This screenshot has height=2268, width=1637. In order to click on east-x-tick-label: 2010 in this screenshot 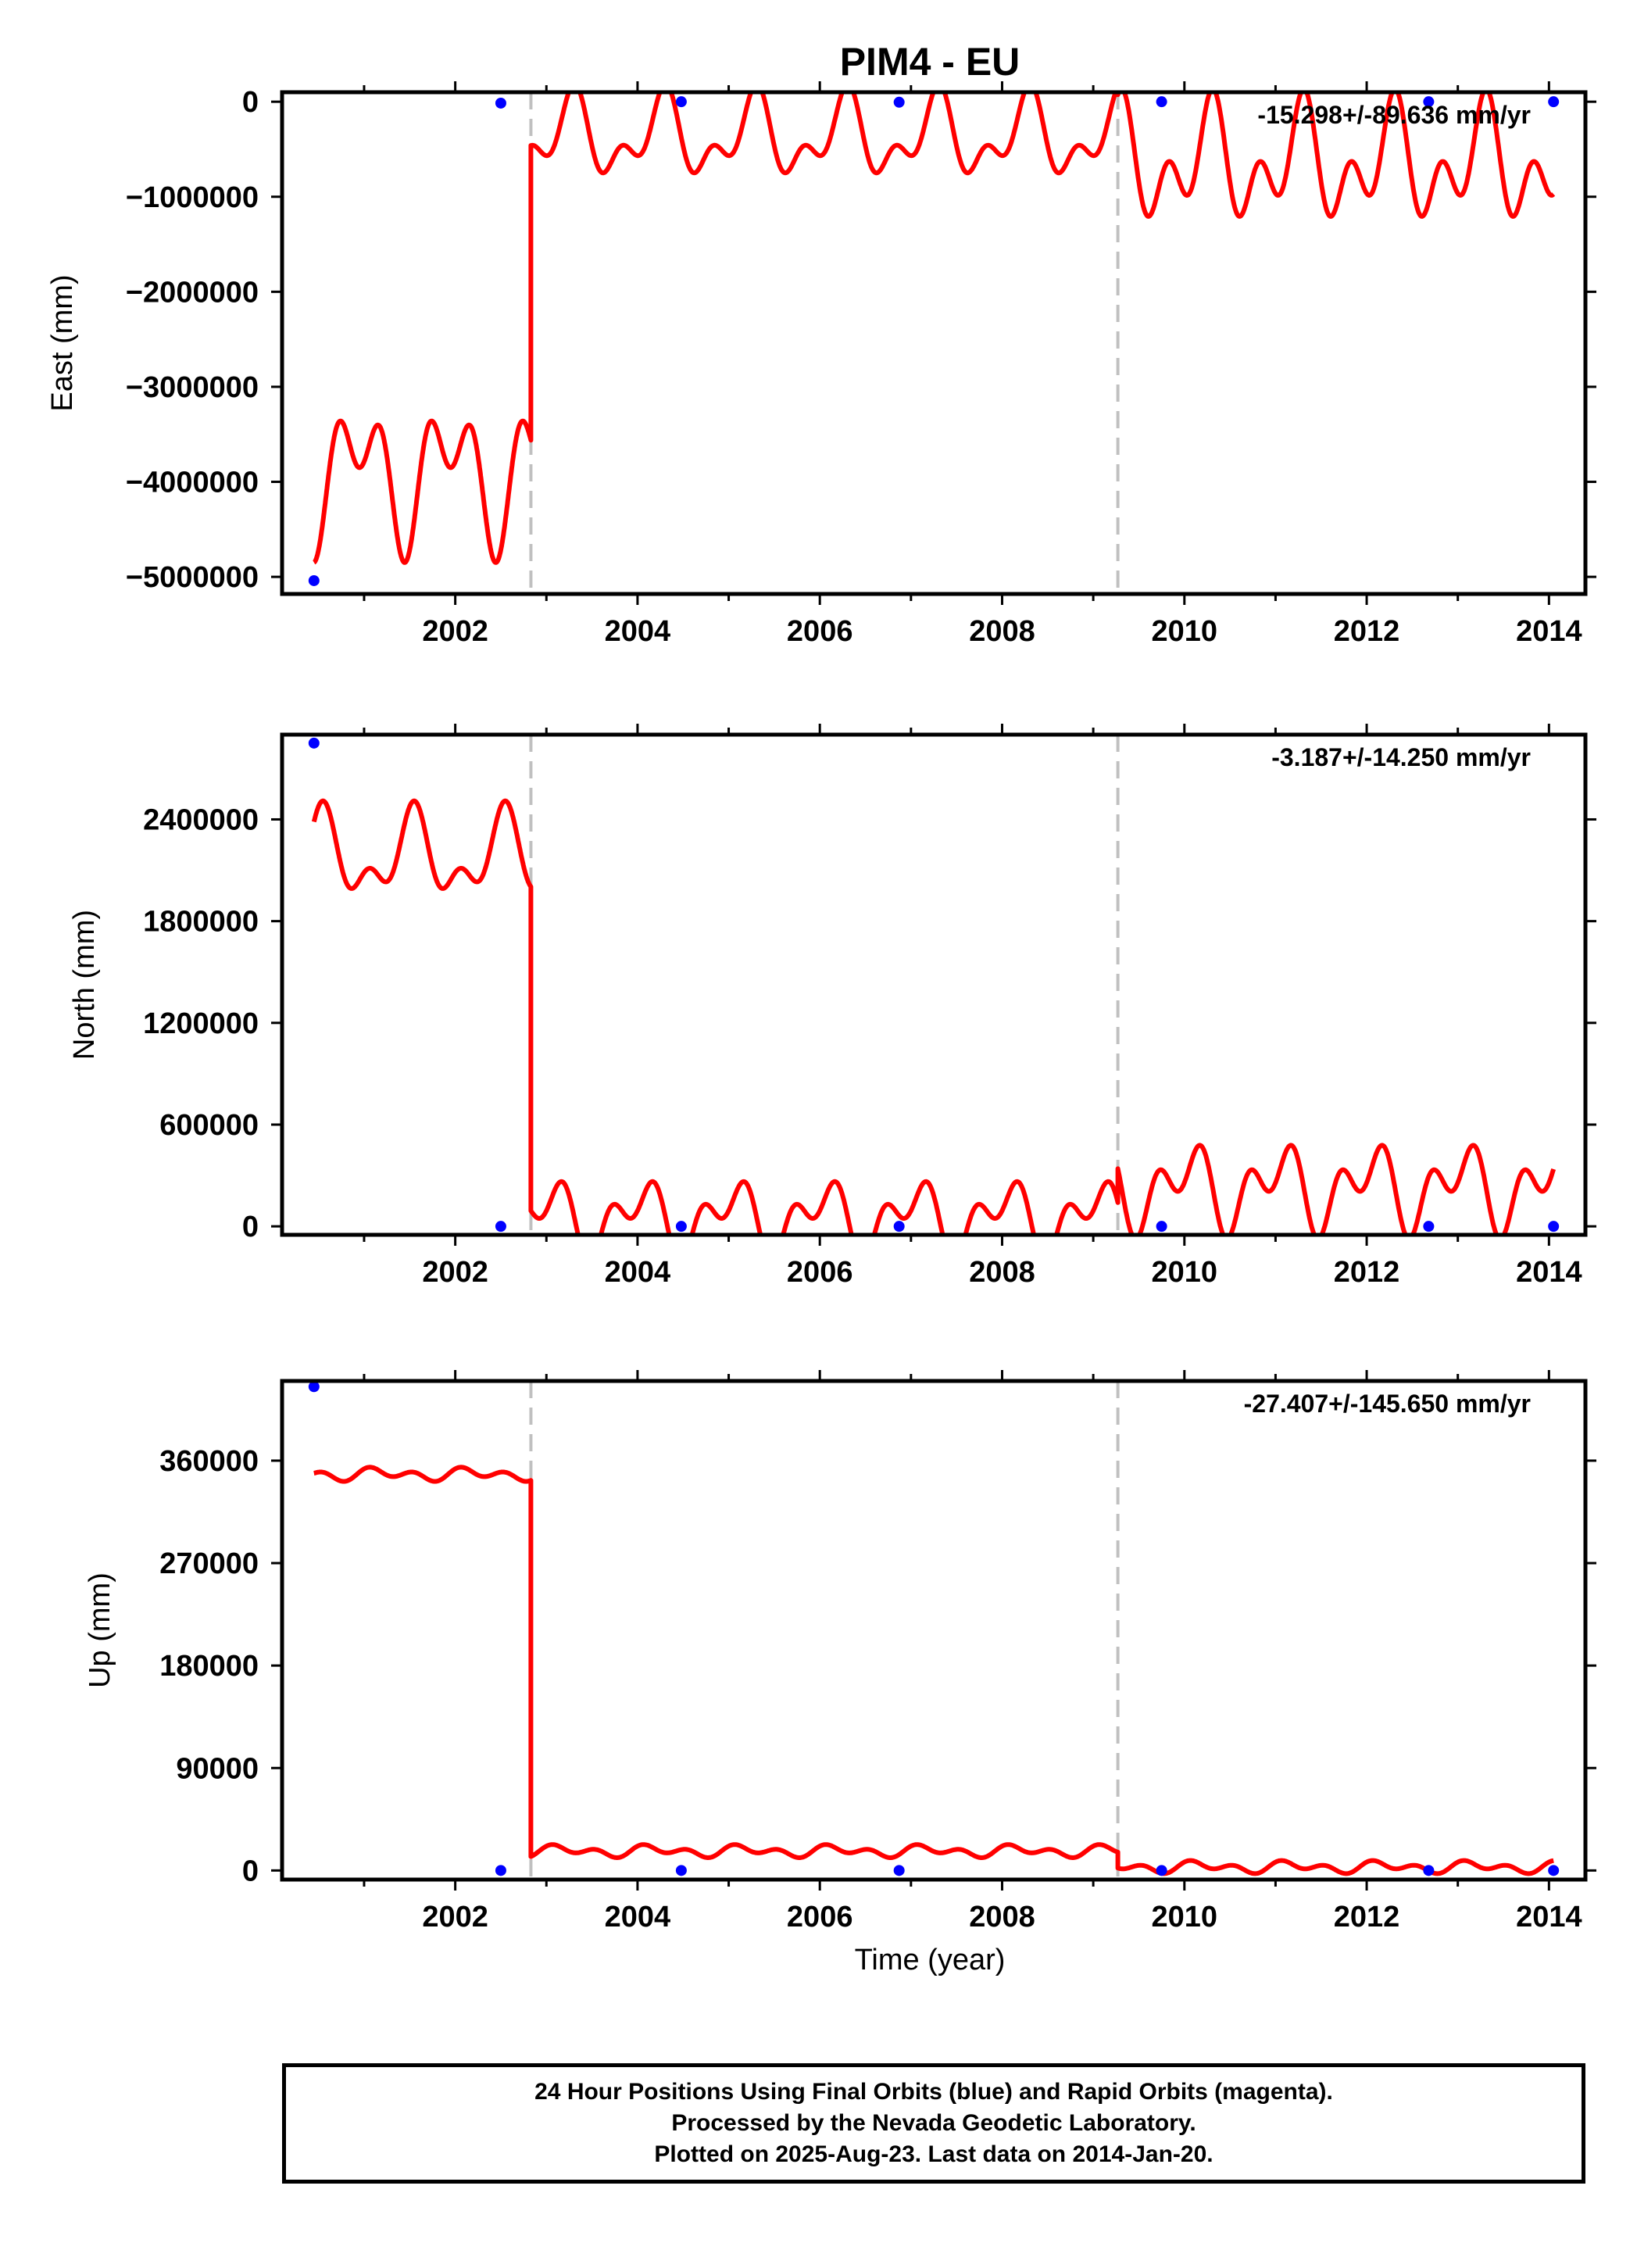, I will do `click(1184, 631)`.